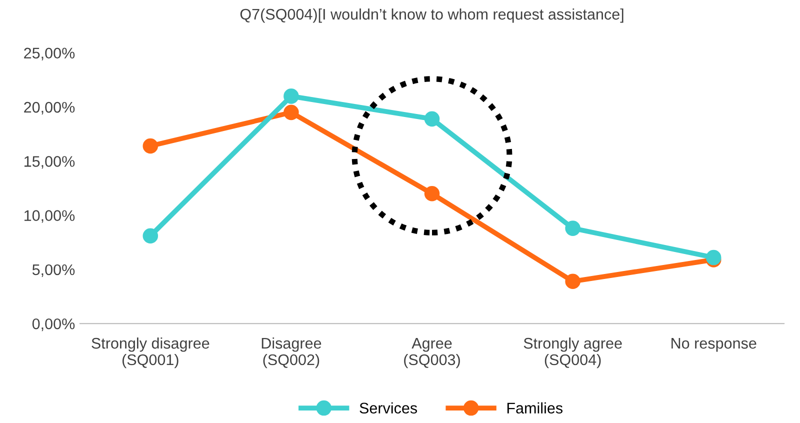 This screenshot has height=423, width=800. I want to click on x-tick-label: Agree (SQ003), so click(432, 353).